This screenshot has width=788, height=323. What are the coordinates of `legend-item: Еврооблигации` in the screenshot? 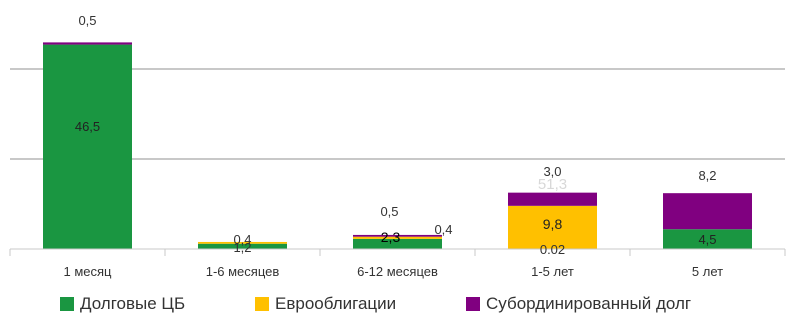 It's located at (325, 304).